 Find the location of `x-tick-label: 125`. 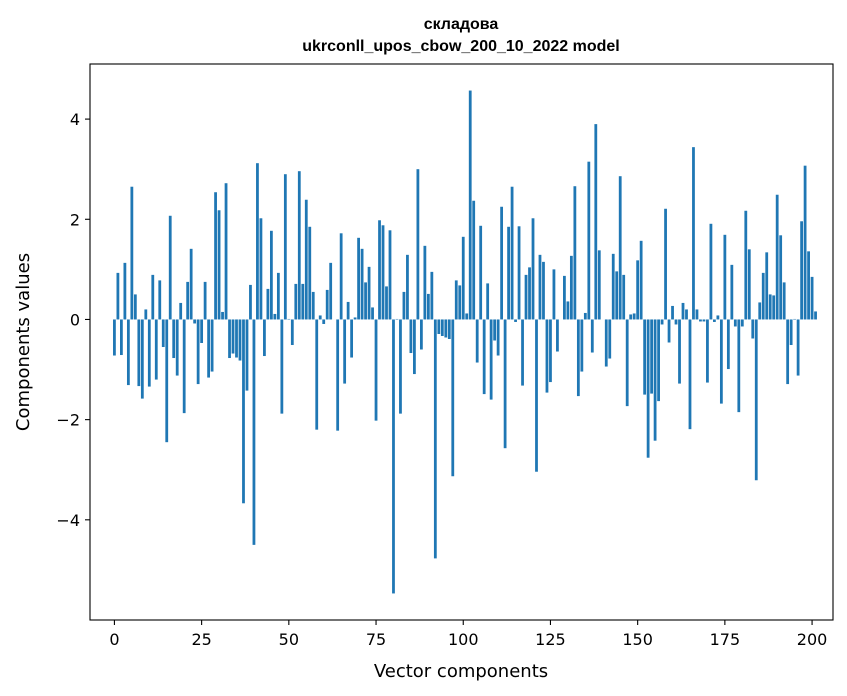

x-tick-label: 125 is located at coordinates (550, 639).